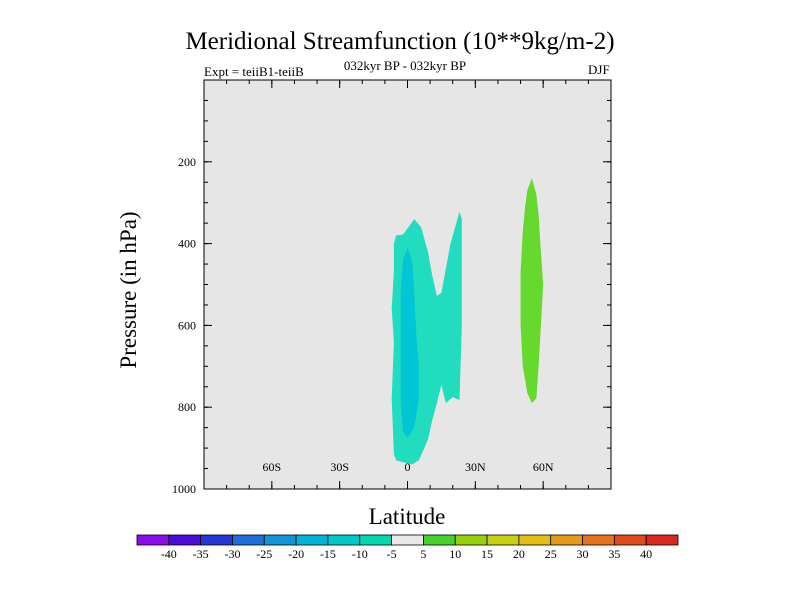  I want to click on x-tick-label: 30N, so click(475, 467).